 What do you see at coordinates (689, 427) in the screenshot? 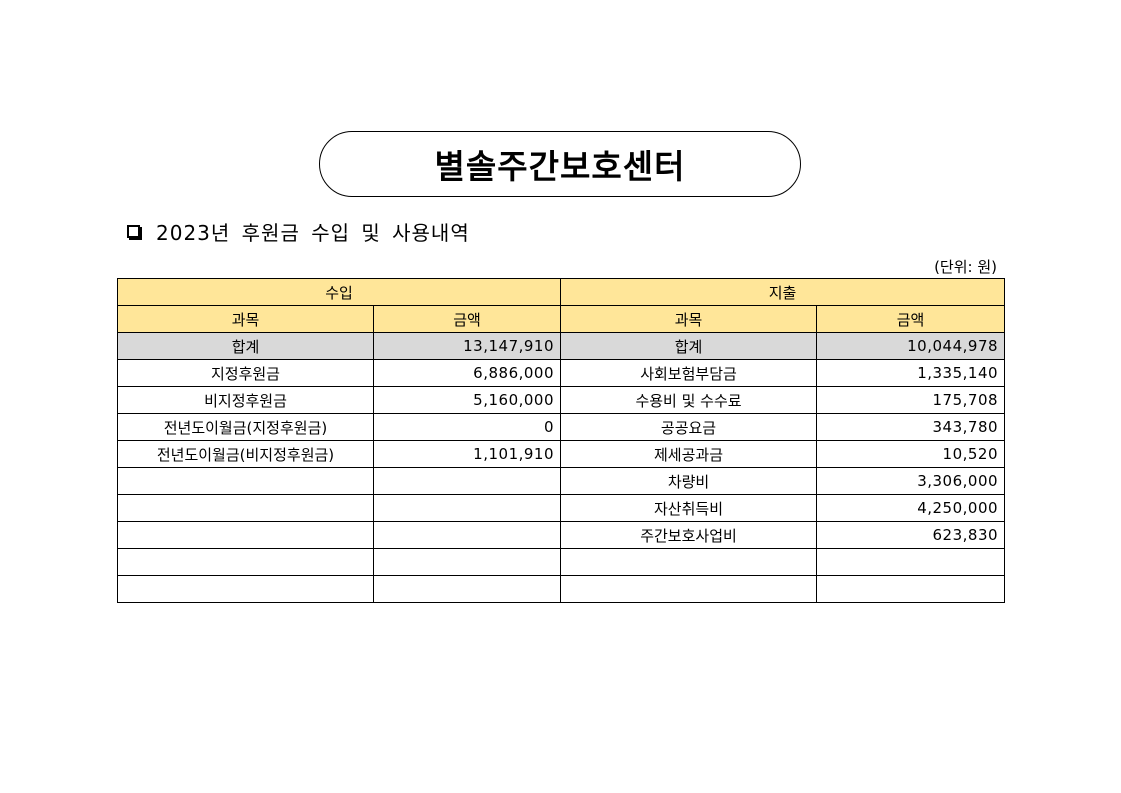
I see `expense-item: 공공요금` at bounding box center [689, 427].